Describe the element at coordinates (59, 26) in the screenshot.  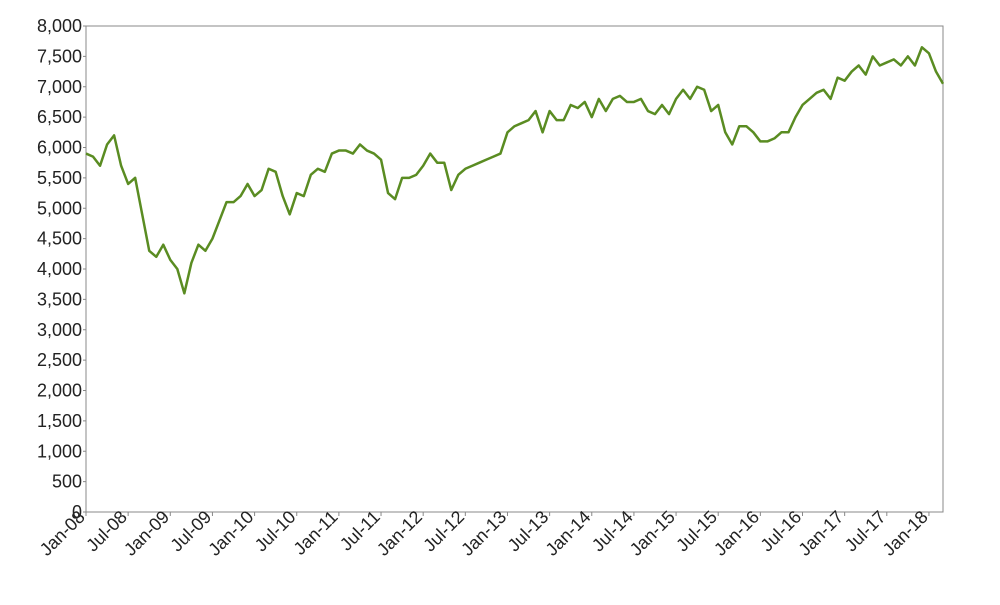
I see `y-tick-label: 8,000` at that location.